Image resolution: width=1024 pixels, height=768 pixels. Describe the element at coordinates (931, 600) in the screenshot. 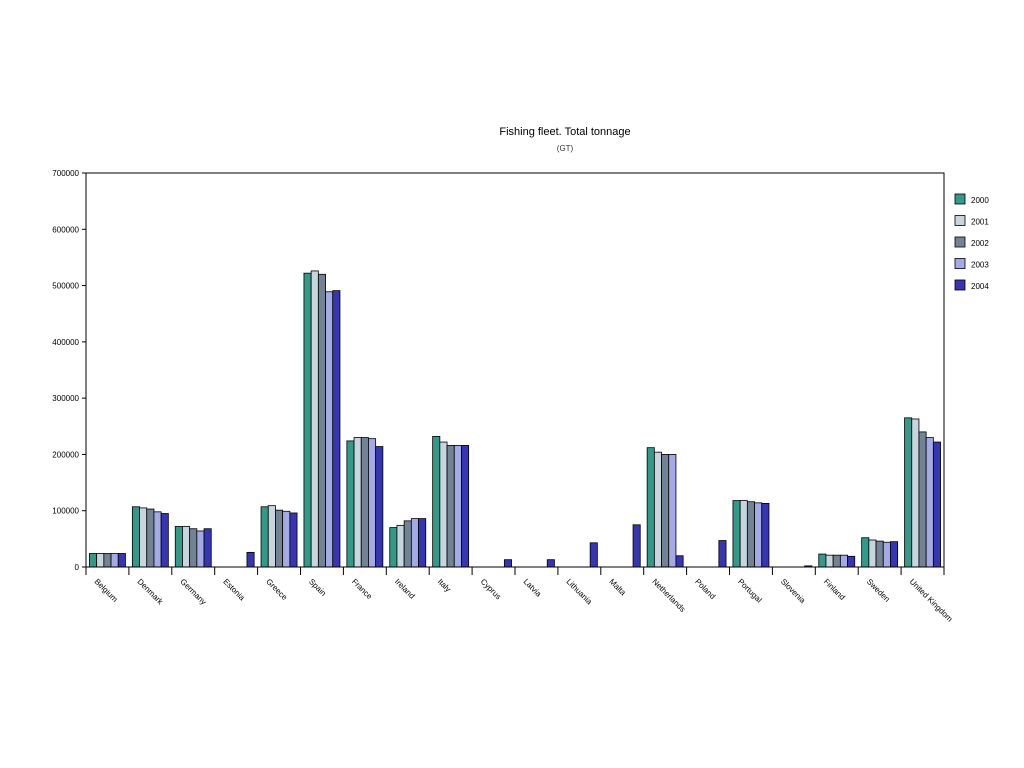

I see `category-label: United Kingdom` at that location.